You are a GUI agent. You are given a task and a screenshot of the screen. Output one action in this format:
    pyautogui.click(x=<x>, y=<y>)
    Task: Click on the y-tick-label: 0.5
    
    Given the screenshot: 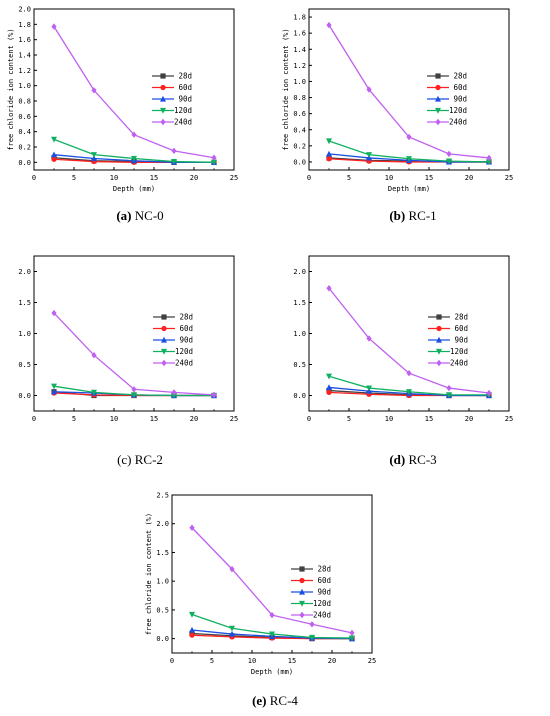 What is the action you would take?
    pyautogui.click(x=162, y=610)
    